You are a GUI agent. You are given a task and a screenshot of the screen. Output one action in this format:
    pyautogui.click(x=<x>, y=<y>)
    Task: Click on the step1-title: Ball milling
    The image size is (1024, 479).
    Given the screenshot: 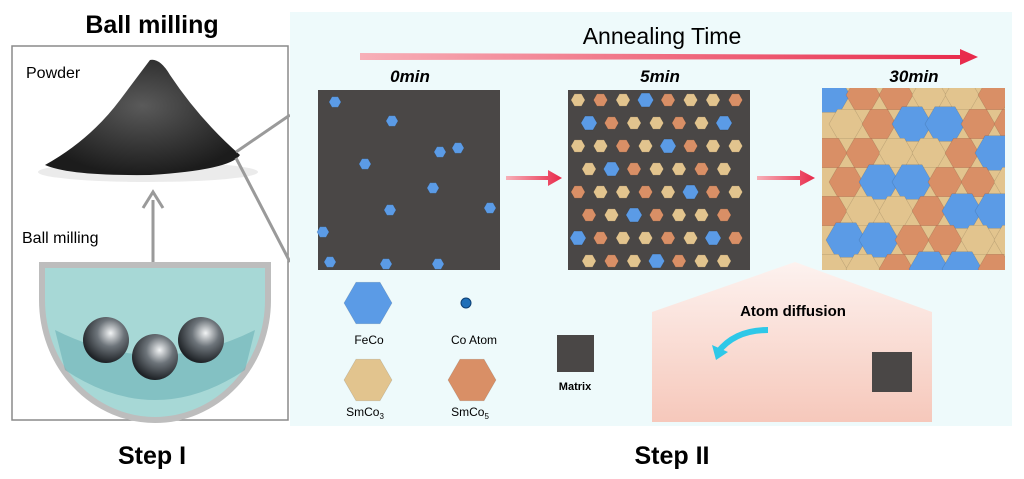 What is the action you would take?
    pyautogui.click(x=151, y=25)
    